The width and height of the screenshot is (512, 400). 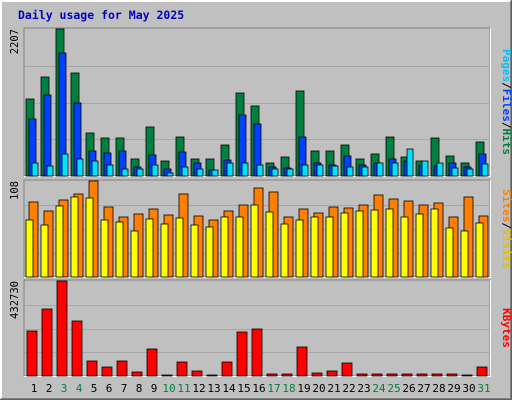 I want to click on x-tick-label-day-21: 21, so click(x=333, y=388).